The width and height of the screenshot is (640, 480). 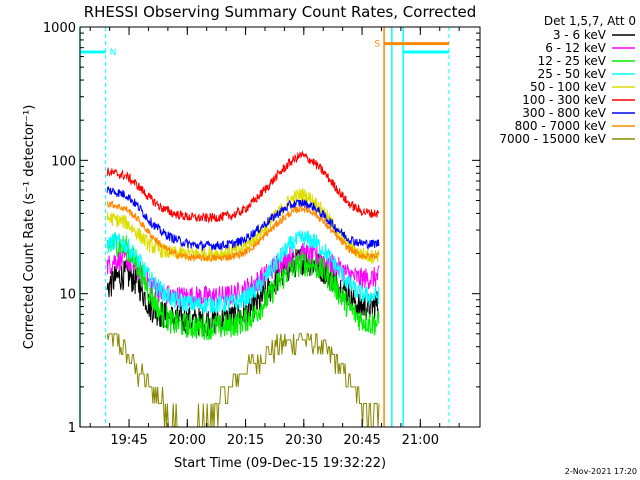 I want to click on legend-entry-label: 50 - 100 keV, so click(x=568, y=87).